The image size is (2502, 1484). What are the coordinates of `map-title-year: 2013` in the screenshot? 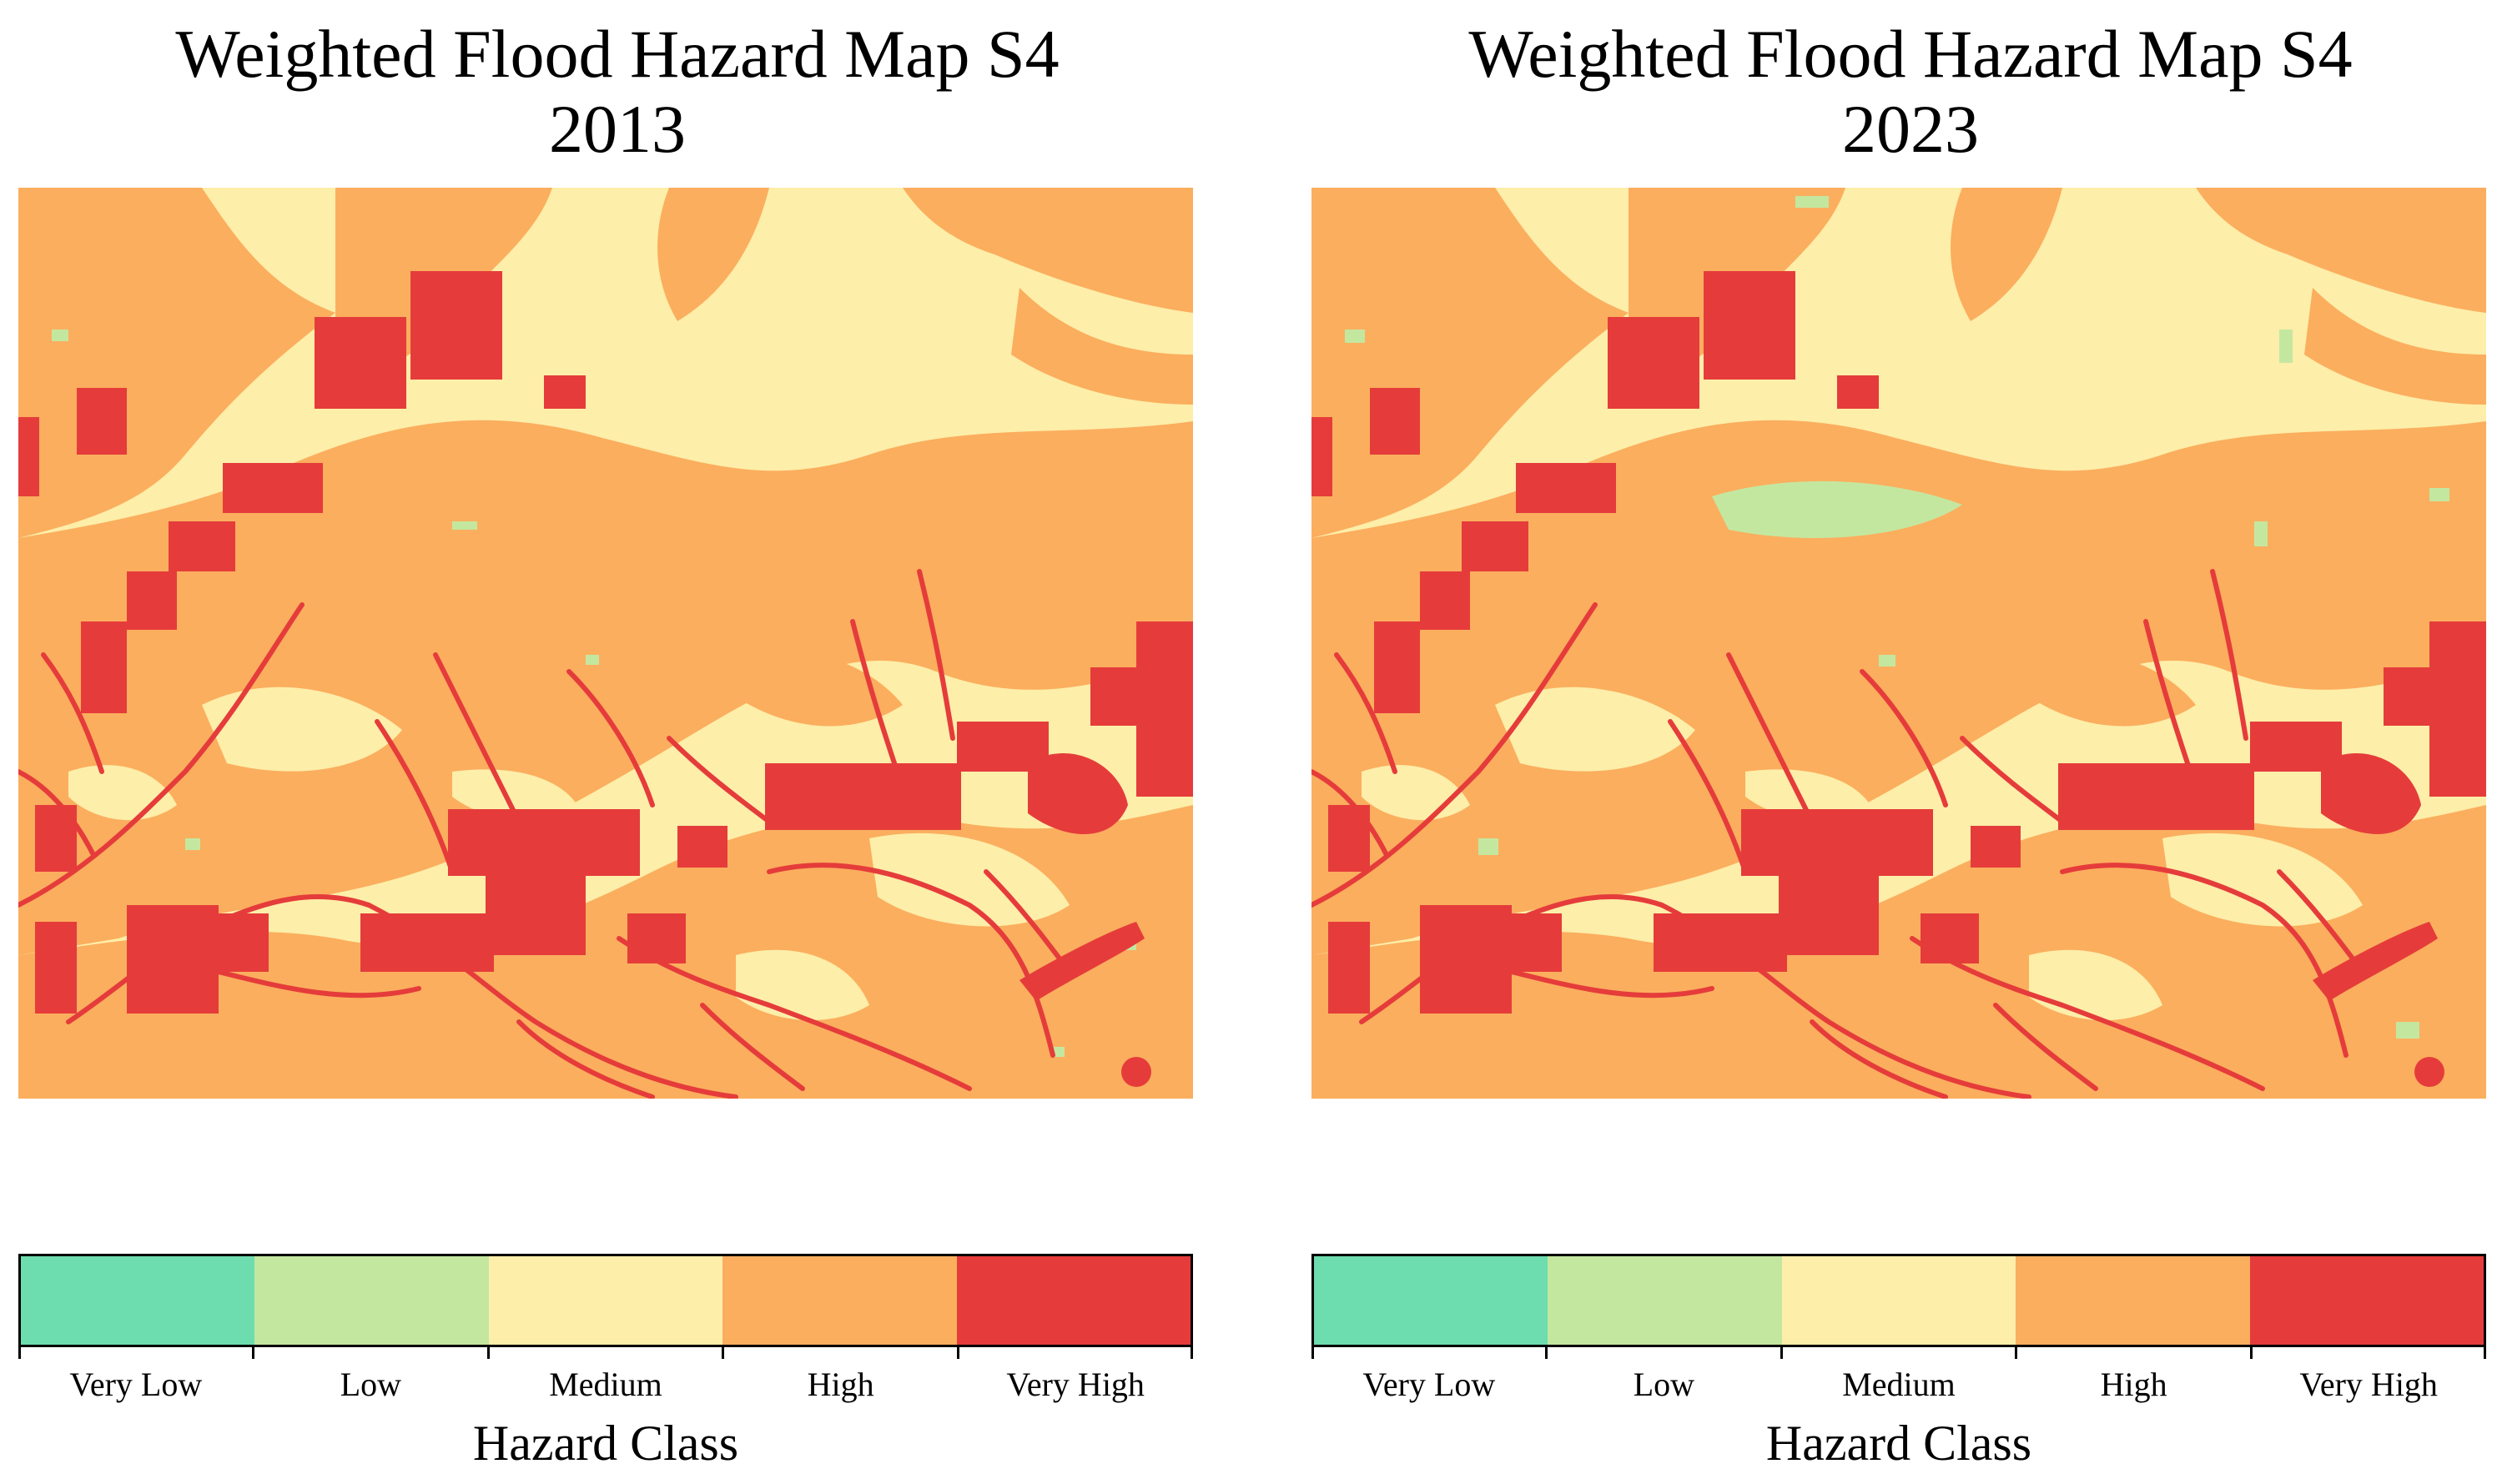 It's located at (617, 129).